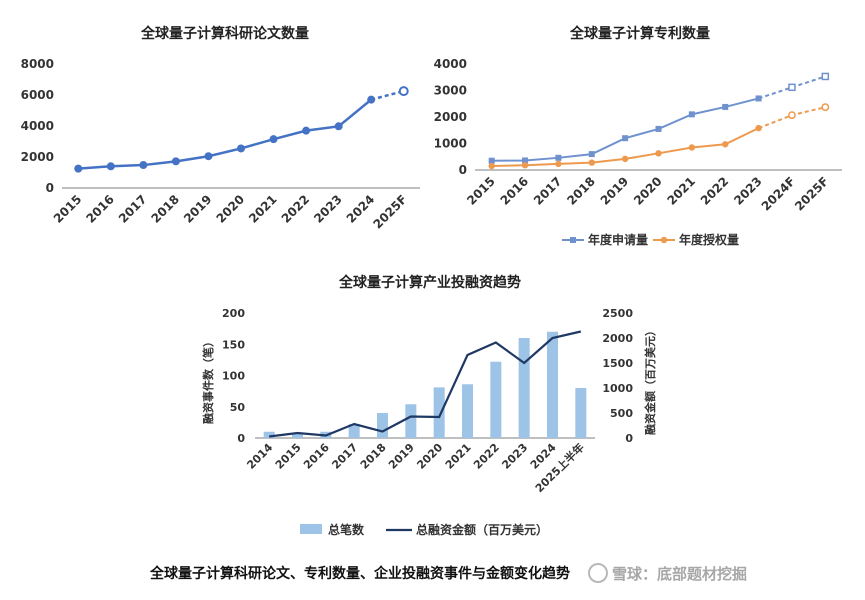 Image resolution: width=865 pixels, height=600 pixels. What do you see at coordinates (450, 117) in the screenshot?
I see `patents-y-tick: 2000` at bounding box center [450, 117].